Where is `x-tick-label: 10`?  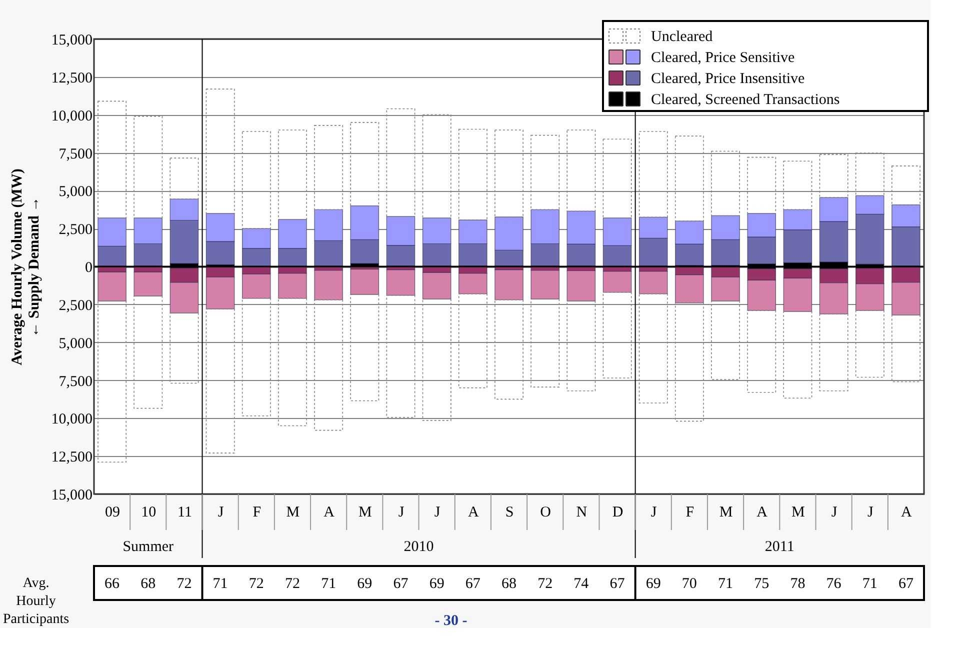
x-tick-label: 10 is located at coordinates (148, 512).